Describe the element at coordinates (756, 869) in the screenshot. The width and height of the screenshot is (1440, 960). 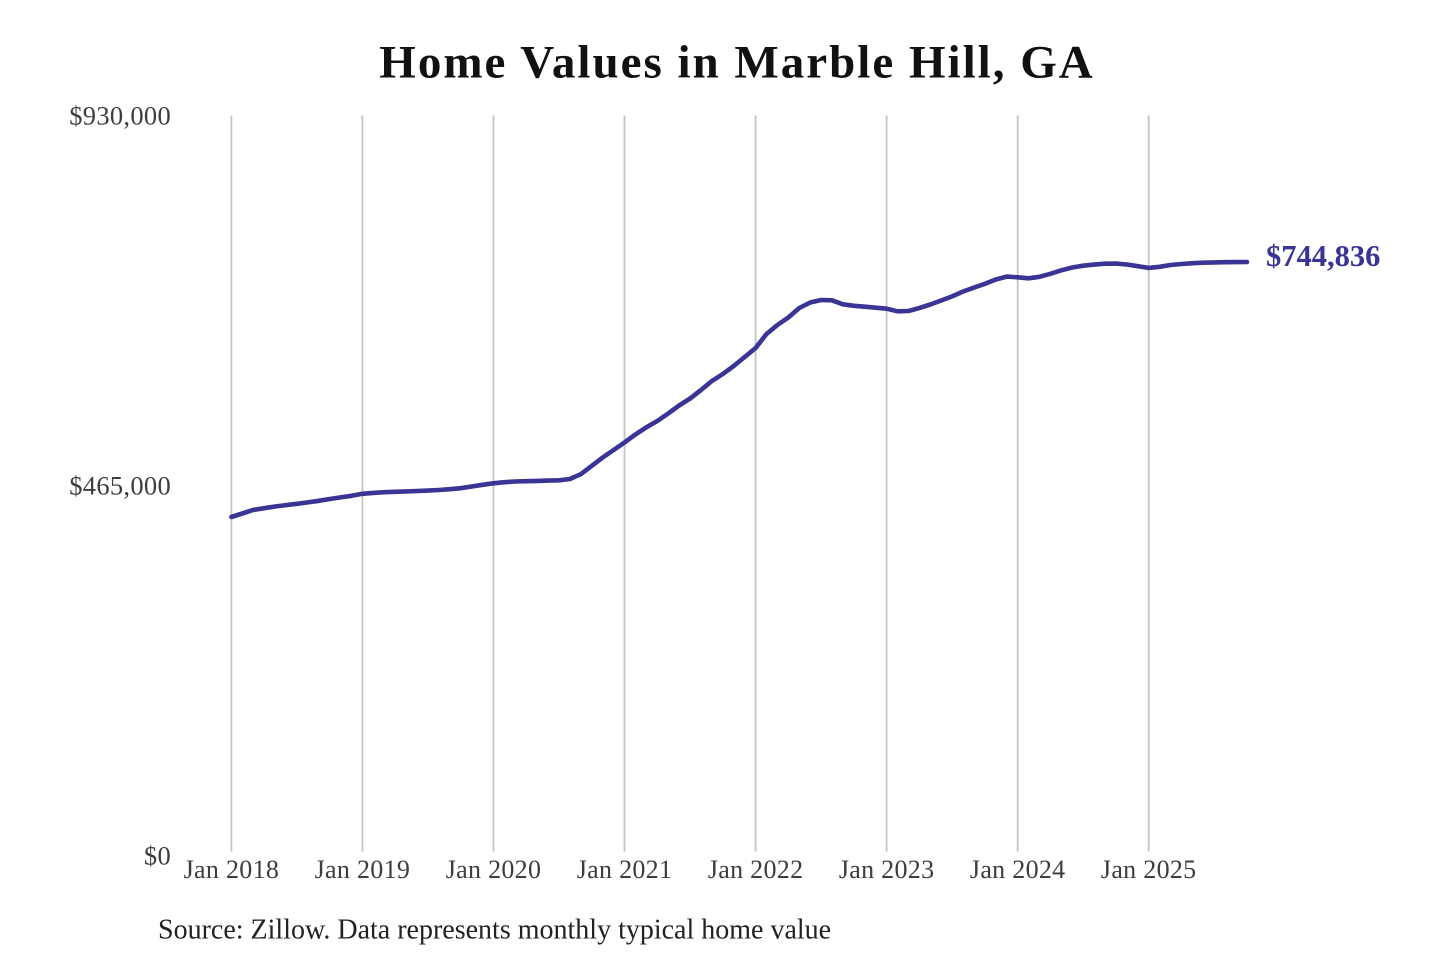
I see `svg-text: Jan 2022` at that location.